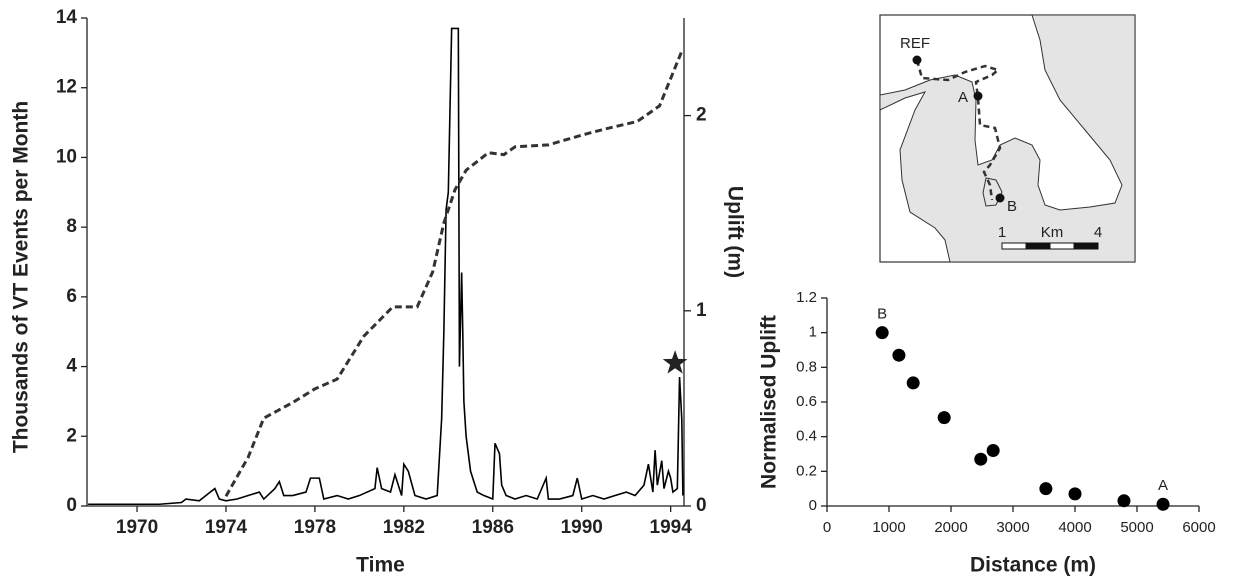  I want to click on y-tick-label: 14, so click(67, 17).